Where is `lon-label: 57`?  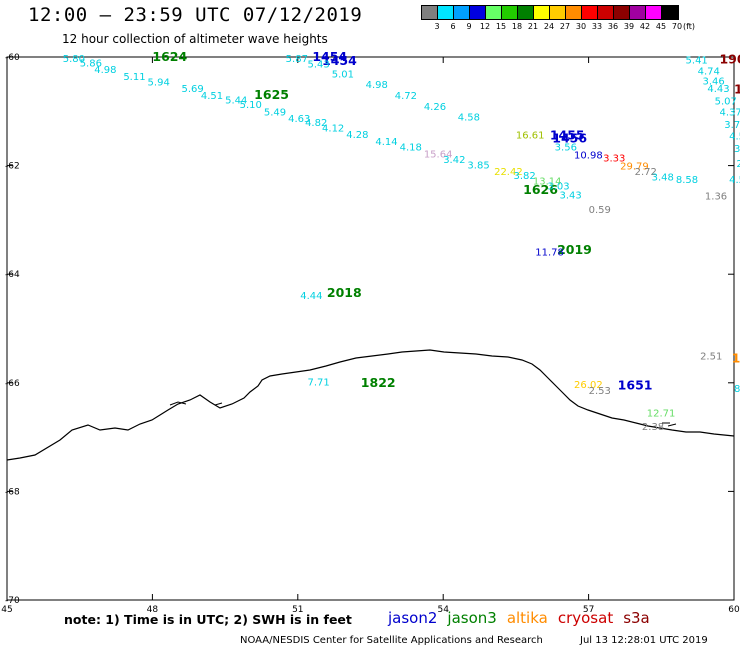 lon-label: 57 is located at coordinates (588, 610).